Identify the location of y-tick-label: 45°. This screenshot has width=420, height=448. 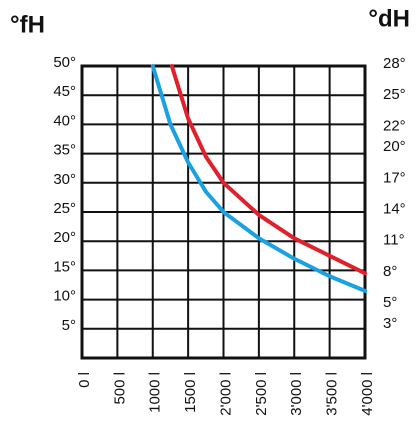
(64, 91).